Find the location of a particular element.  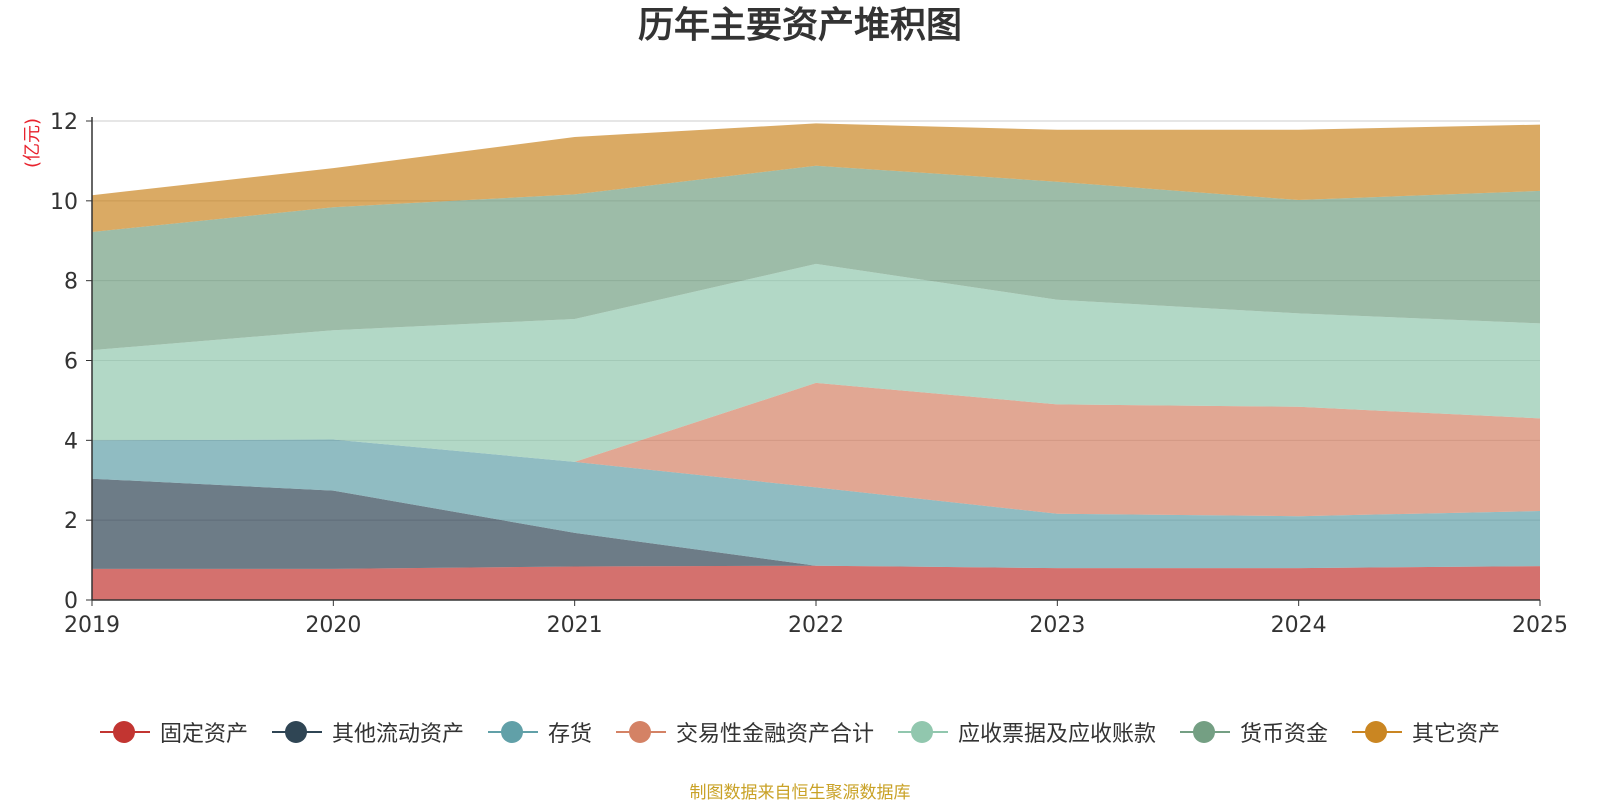

legend-item-3: 交易性金融资产合计 is located at coordinates (744, 732).